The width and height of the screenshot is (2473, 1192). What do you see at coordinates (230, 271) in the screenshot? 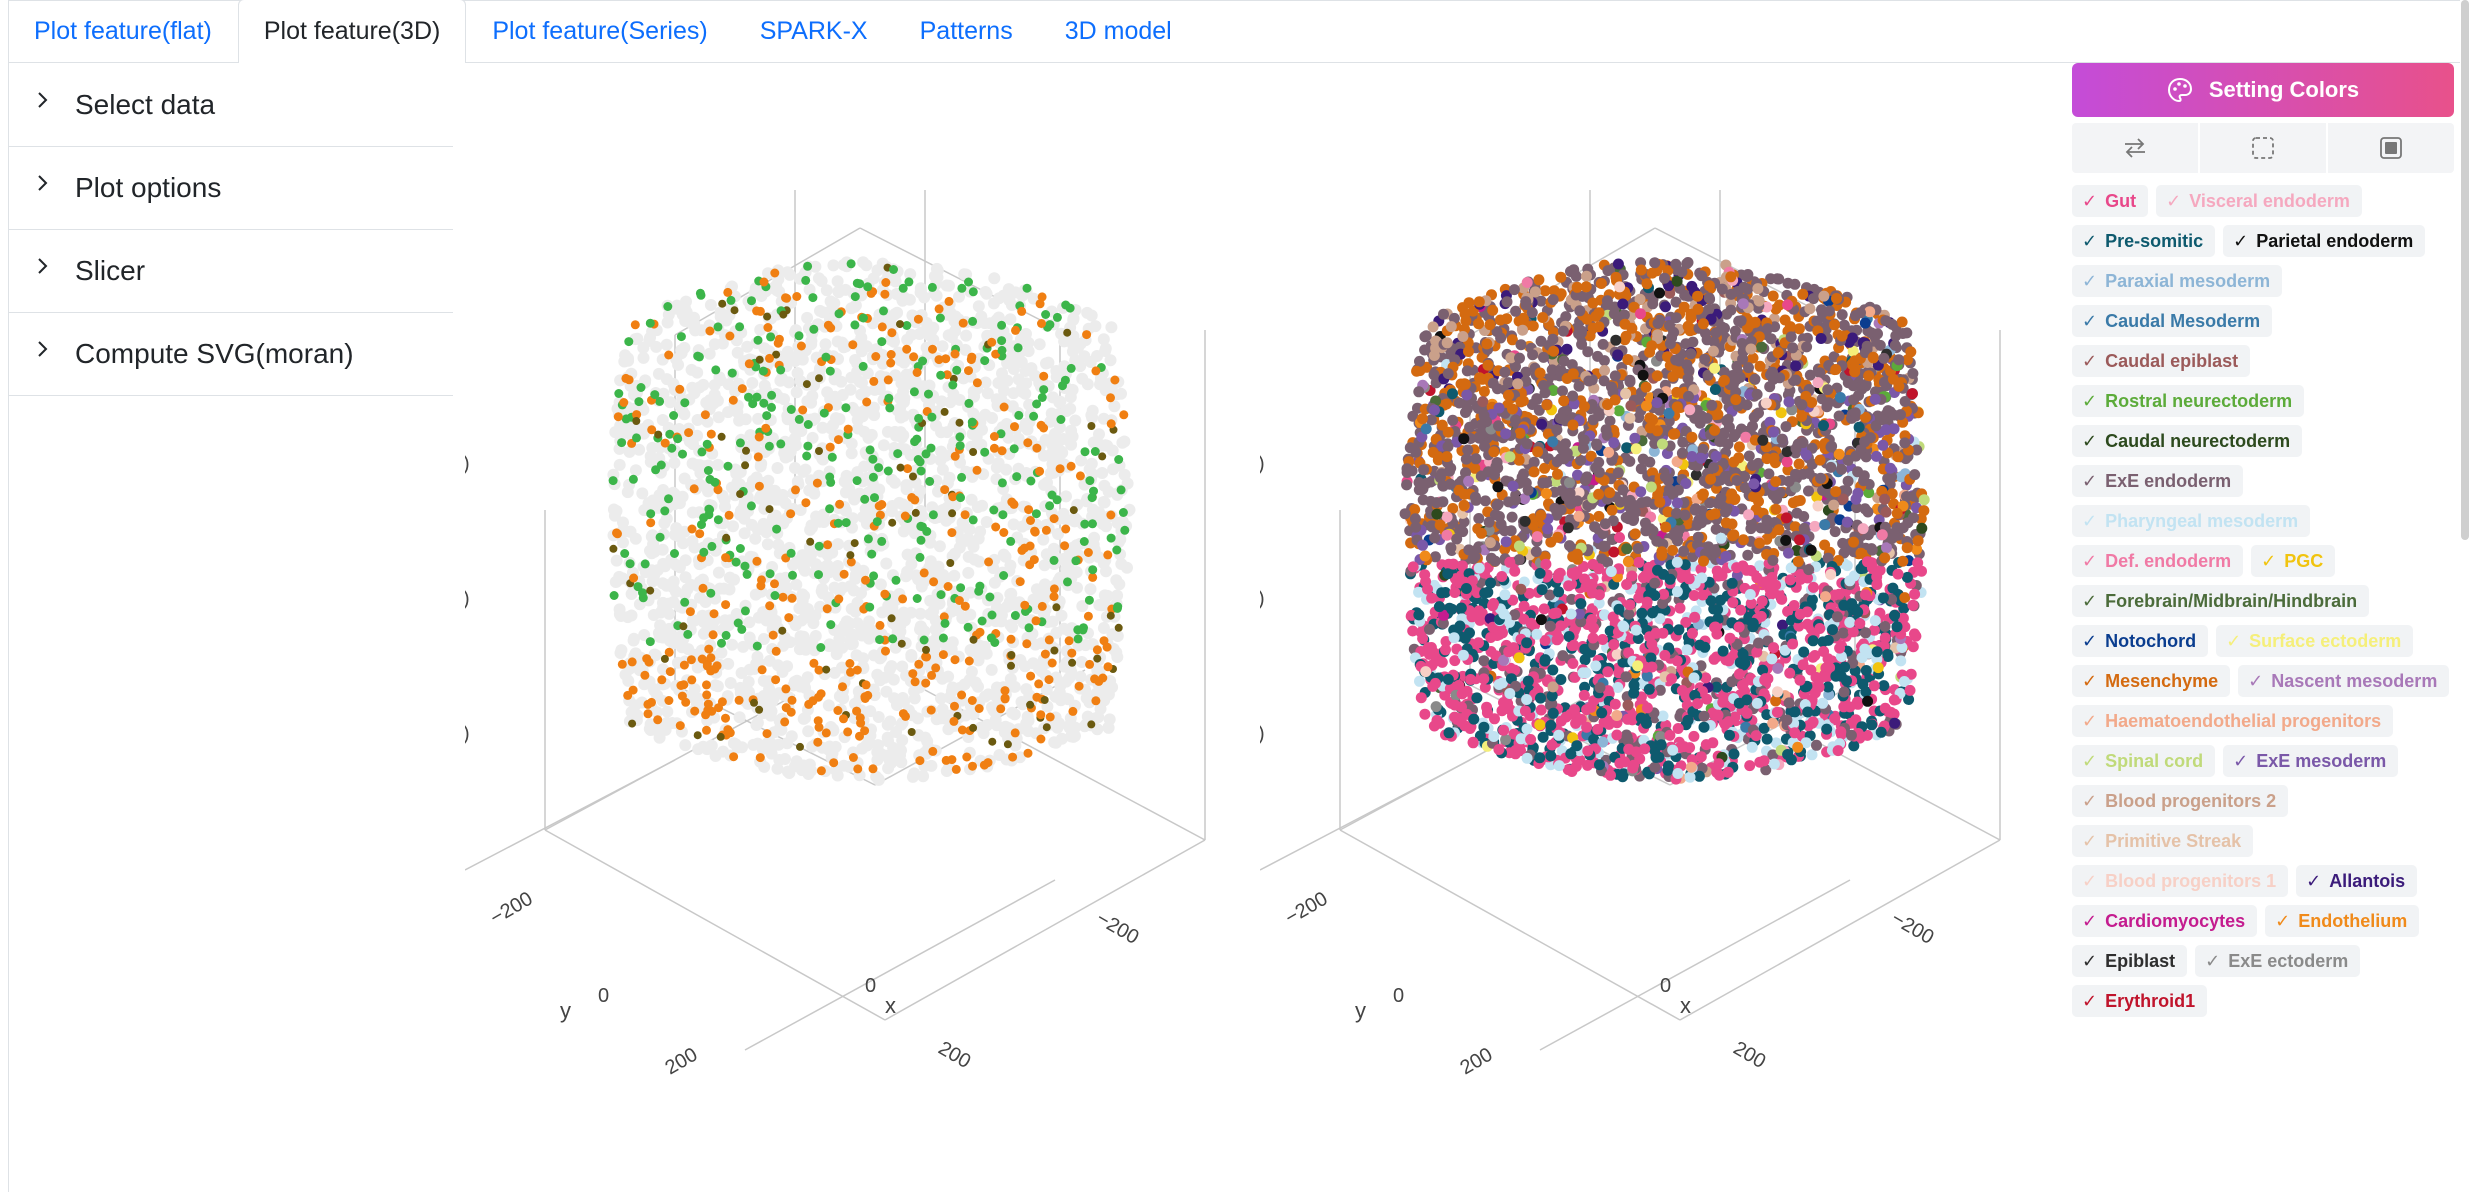
I see `accordion-slicer: Slicer` at bounding box center [230, 271].